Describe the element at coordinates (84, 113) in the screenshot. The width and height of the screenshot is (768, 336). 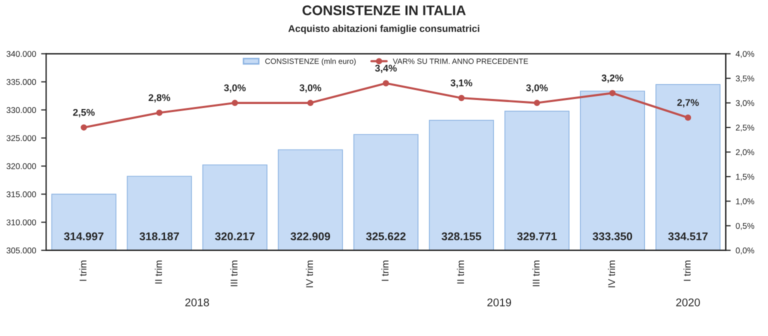
I see `data-label: 2,5%` at that location.